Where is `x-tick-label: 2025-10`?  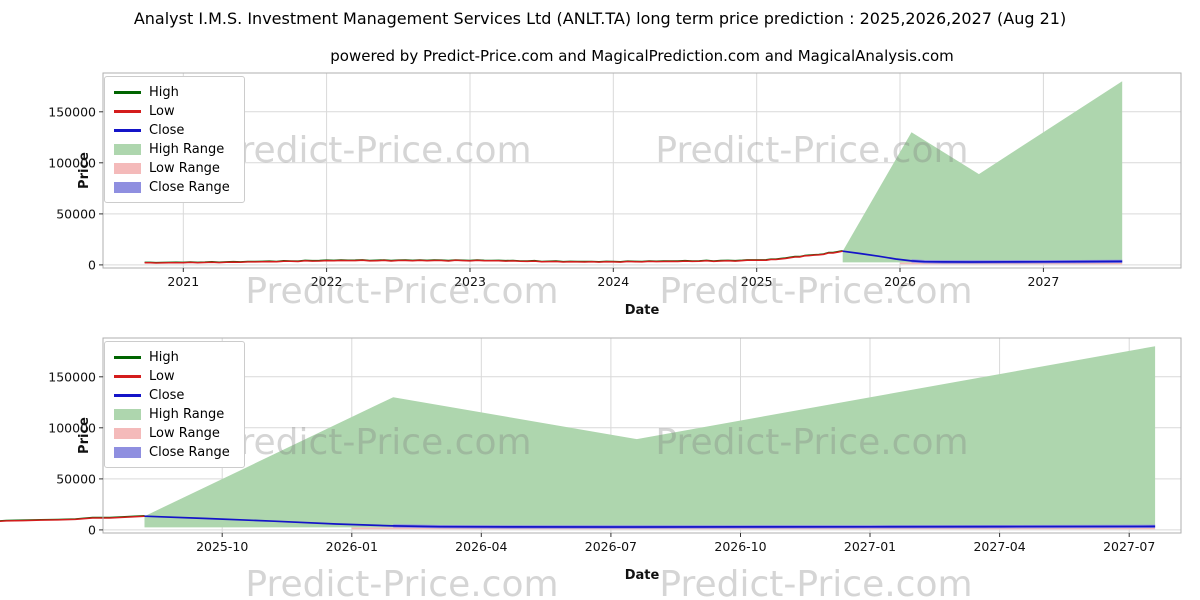 x-tick-label: 2025-10 is located at coordinates (222, 546).